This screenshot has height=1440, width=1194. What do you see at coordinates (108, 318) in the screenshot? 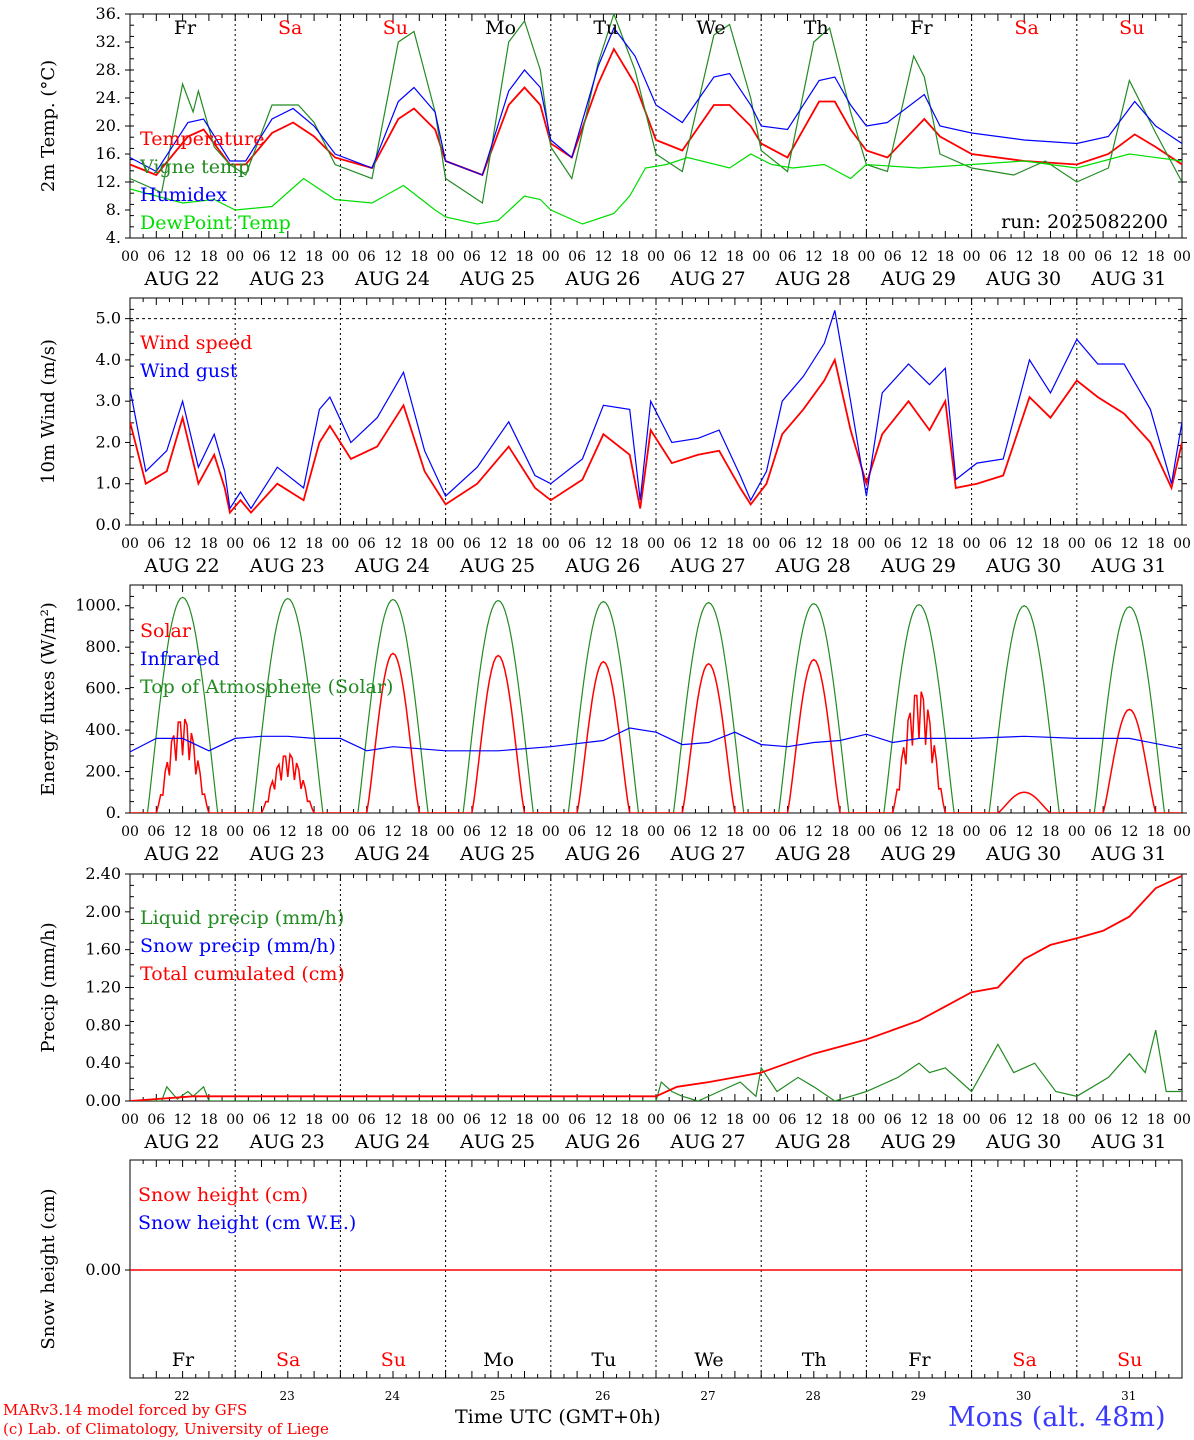
I see `y-tick-label: 5.0` at bounding box center [108, 318].